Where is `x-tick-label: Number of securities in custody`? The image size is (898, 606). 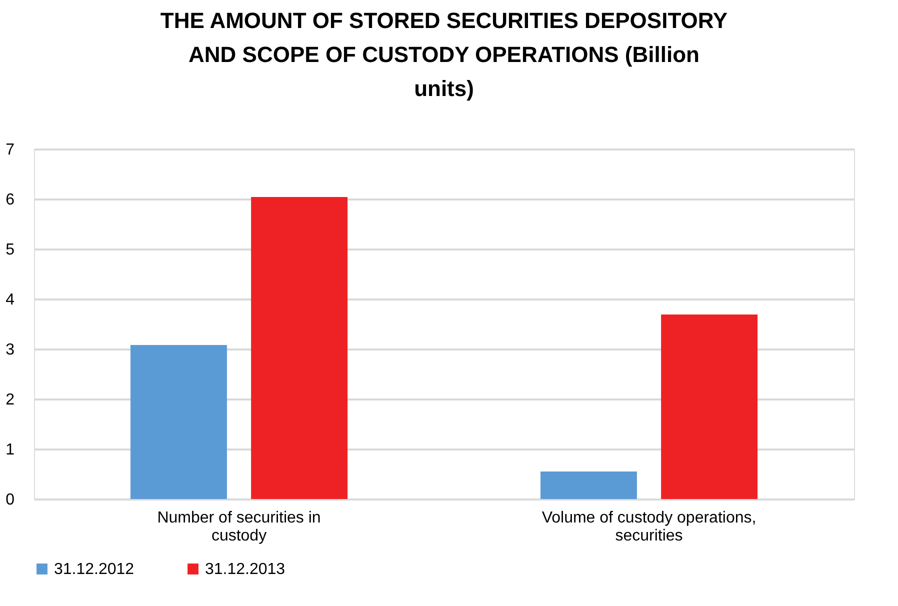 x-tick-label: Number of securities in custody is located at coordinates (239, 527).